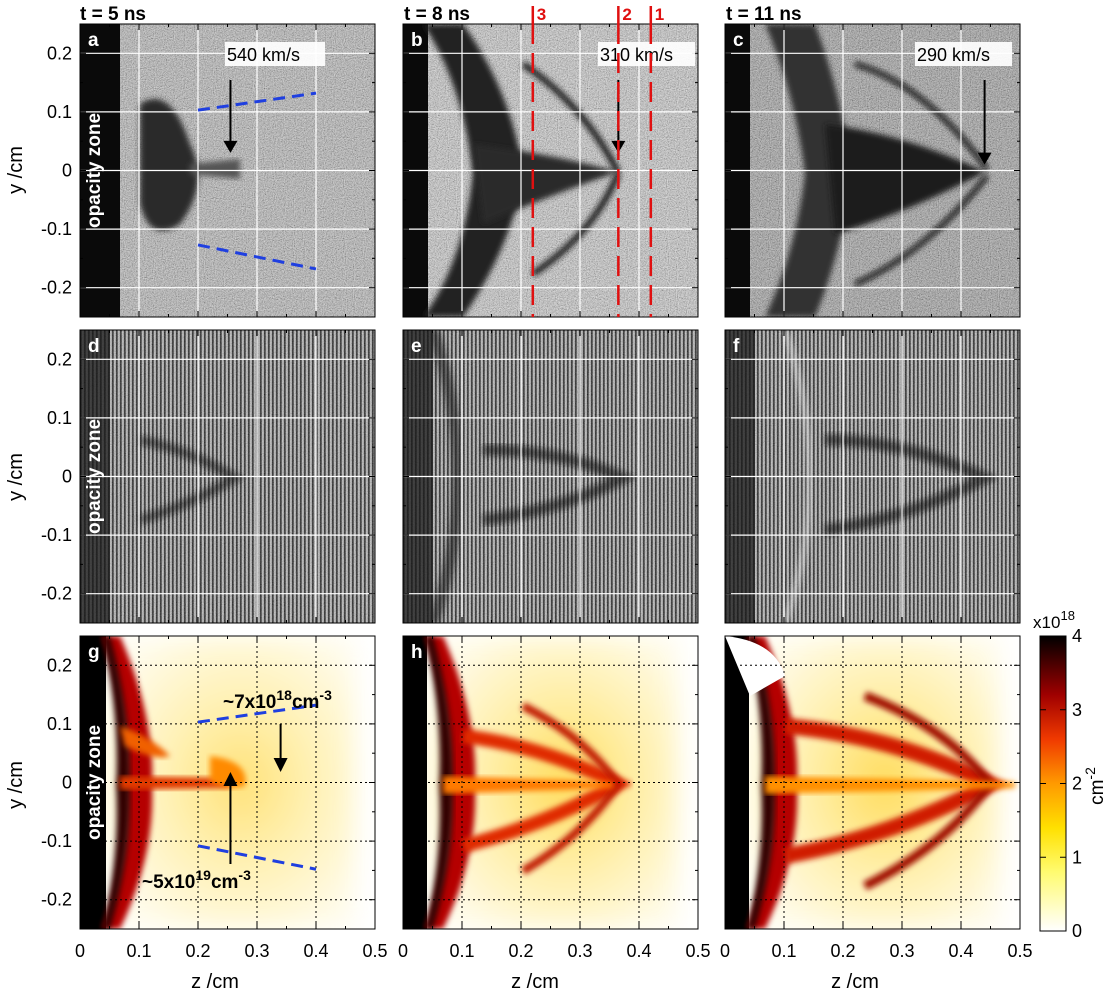 The width and height of the screenshot is (1116, 1000). What do you see at coordinates (284, 695) in the screenshot?
I see `density-exp: 18` at bounding box center [284, 695].